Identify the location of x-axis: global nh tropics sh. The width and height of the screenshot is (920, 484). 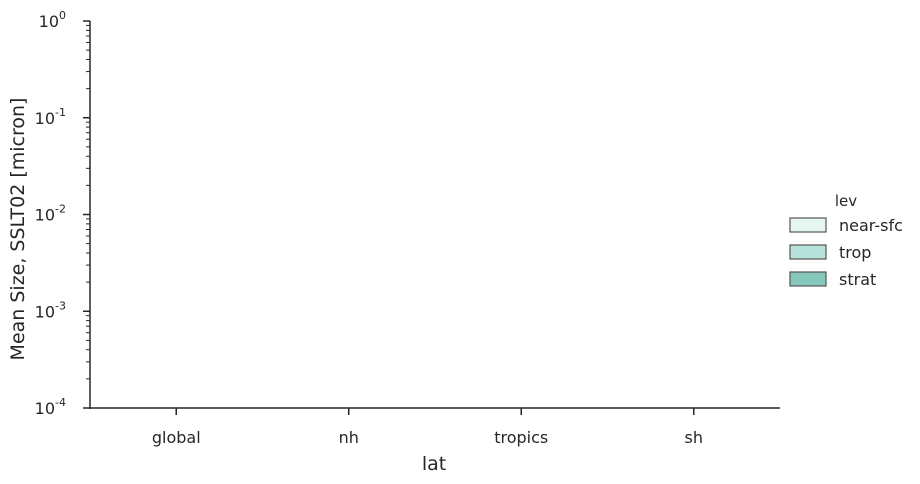
(434, 427).